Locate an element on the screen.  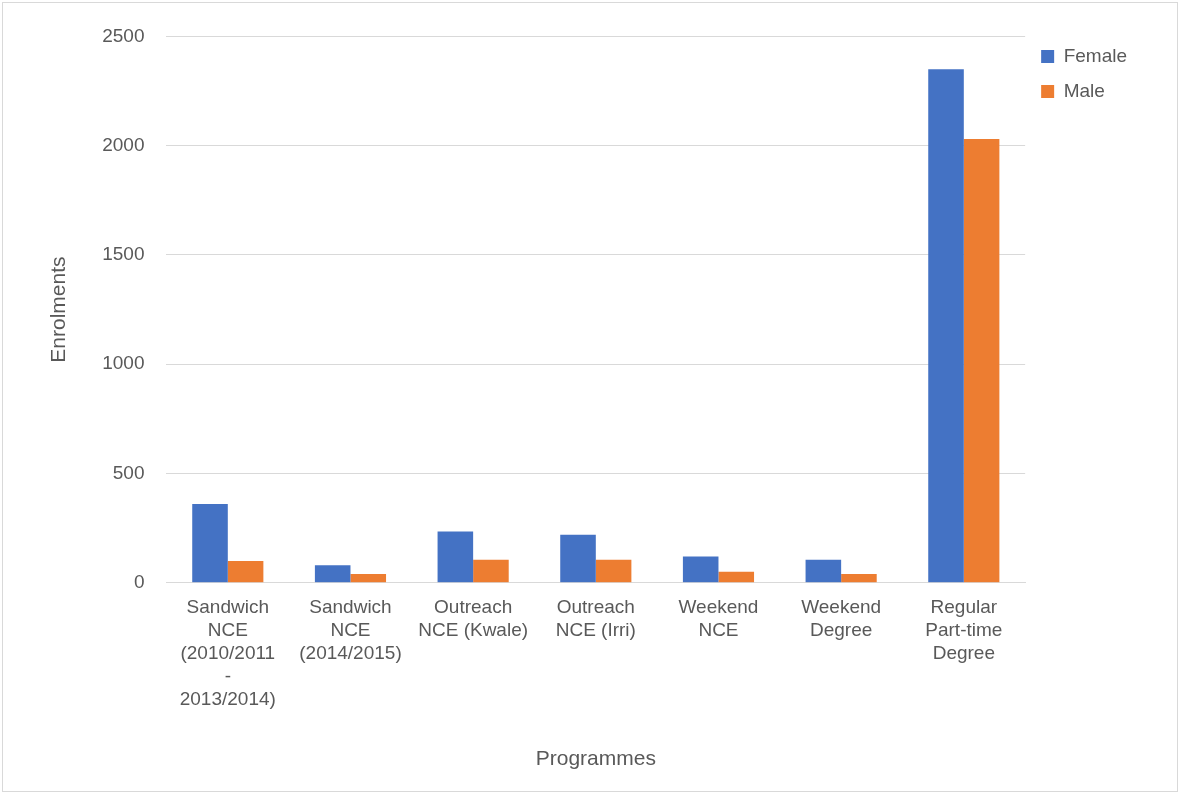
x-tick-label: Weekend Degree is located at coordinates (841, 618).